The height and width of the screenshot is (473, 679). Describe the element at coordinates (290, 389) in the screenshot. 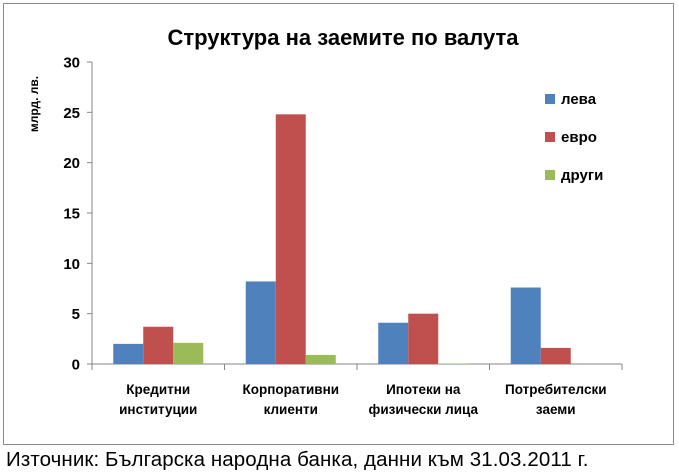

I see `x-category-label: Корпоративни` at that location.